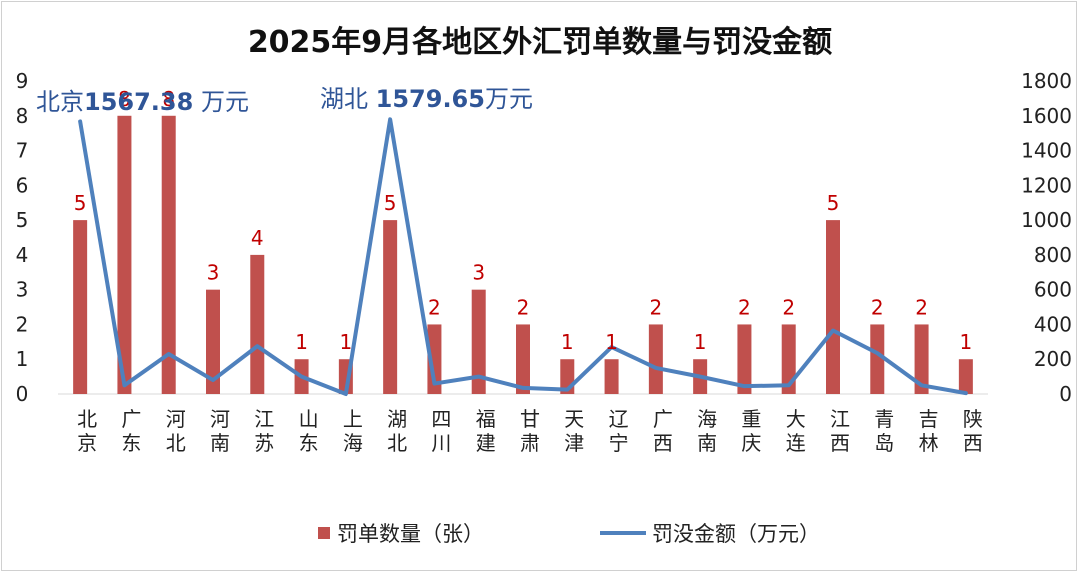 Image resolution: width=1080 pixels, height=574 pixels. I want to click on left-tick-label: 8, so click(22, 116).